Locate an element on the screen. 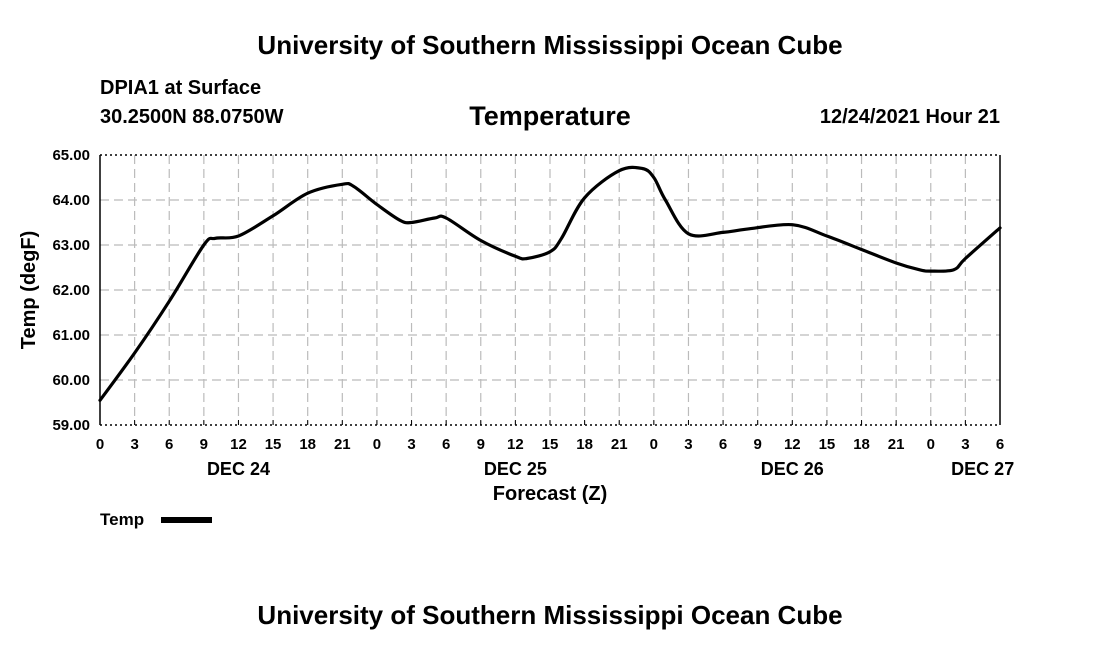 This screenshot has width=1100, height=650. legend-line-swatch is located at coordinates (186, 520).